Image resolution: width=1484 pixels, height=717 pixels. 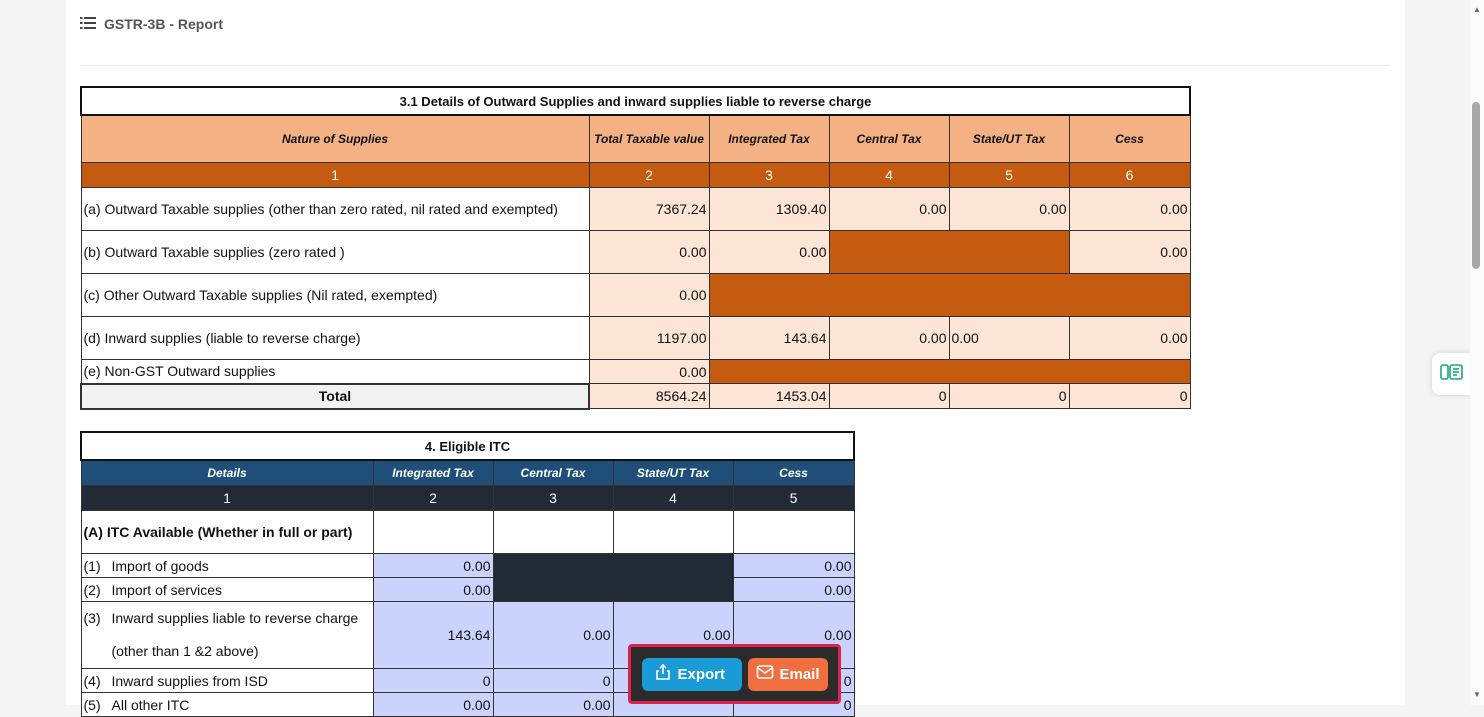 I want to click on row-label: Inward supplies liable to reverse charge, so click(x=235, y=618).